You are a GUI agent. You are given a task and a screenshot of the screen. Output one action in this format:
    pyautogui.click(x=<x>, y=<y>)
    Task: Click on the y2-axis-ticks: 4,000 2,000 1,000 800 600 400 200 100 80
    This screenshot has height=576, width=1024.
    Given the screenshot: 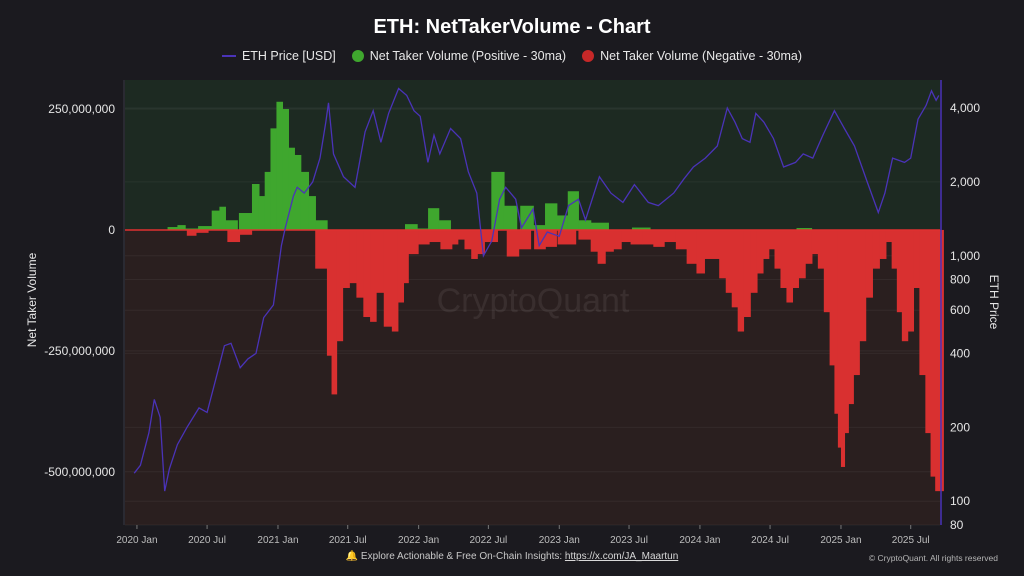 What is the action you would take?
    pyautogui.click(x=965, y=316)
    